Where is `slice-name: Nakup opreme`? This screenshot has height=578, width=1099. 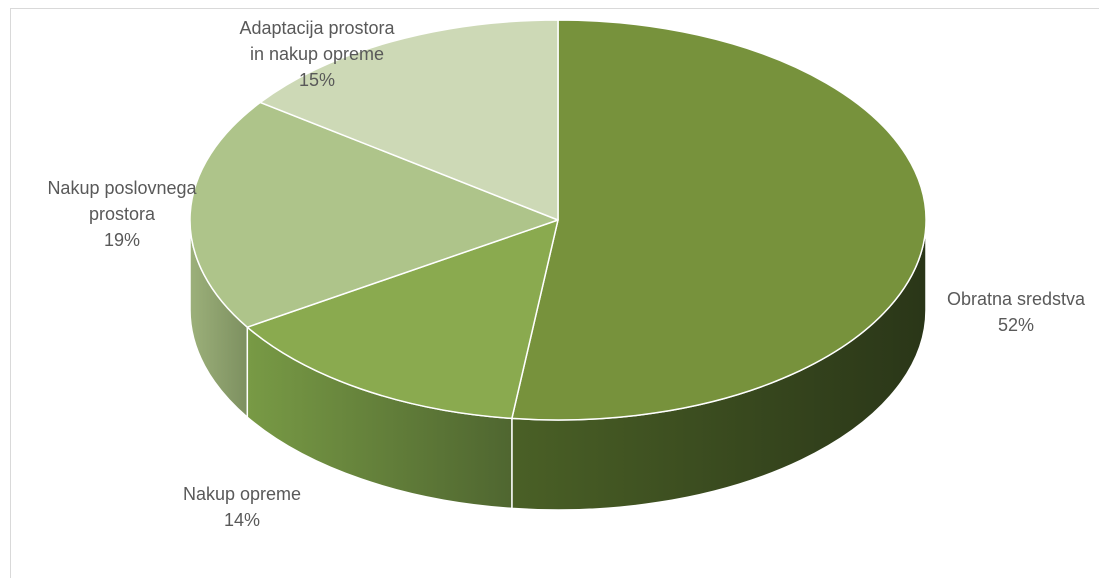
slice-name: Nakup opreme is located at coordinates (242, 494).